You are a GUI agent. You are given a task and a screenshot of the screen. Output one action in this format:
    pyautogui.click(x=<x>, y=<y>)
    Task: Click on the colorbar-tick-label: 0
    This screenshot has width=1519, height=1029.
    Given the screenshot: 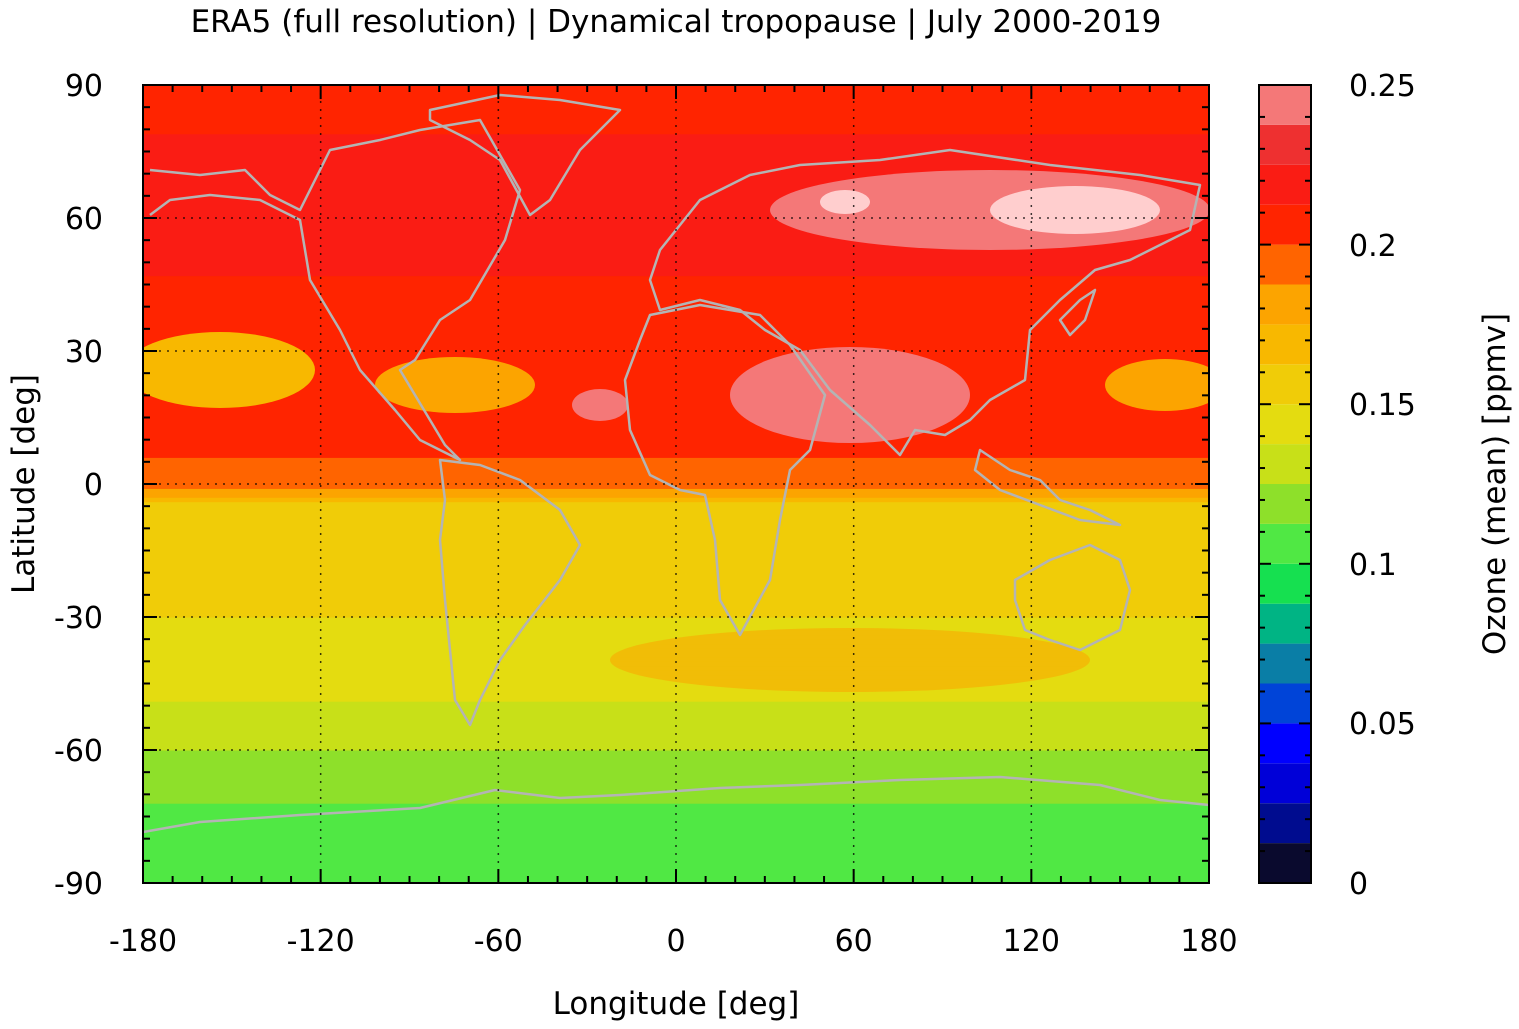 What is the action you would take?
    pyautogui.click(x=1358, y=884)
    